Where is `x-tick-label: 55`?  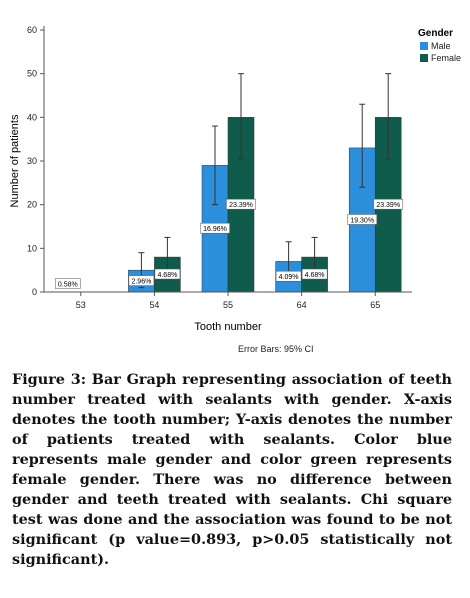 x-tick-label: 55 is located at coordinates (228, 305).